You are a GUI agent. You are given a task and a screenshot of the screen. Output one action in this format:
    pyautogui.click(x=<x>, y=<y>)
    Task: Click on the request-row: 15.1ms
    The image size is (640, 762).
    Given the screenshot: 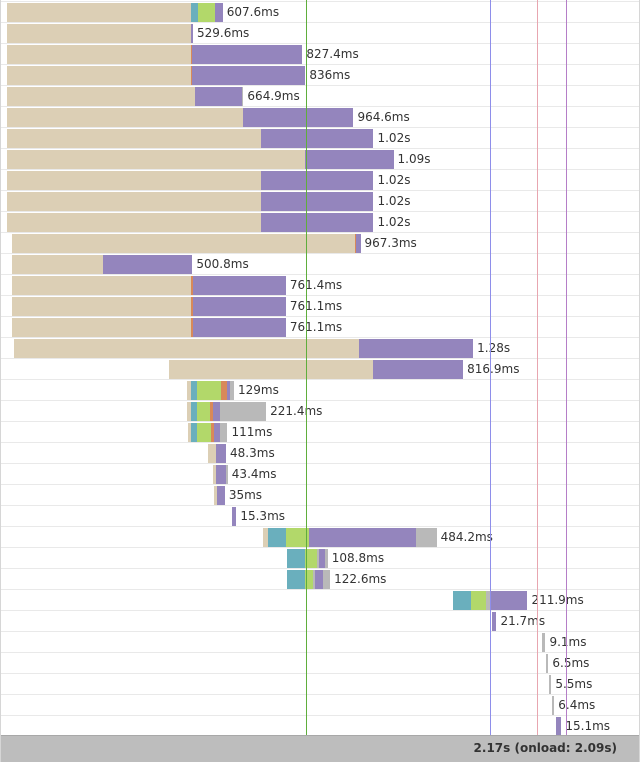 What is the action you would take?
    pyautogui.click(x=320, y=725)
    